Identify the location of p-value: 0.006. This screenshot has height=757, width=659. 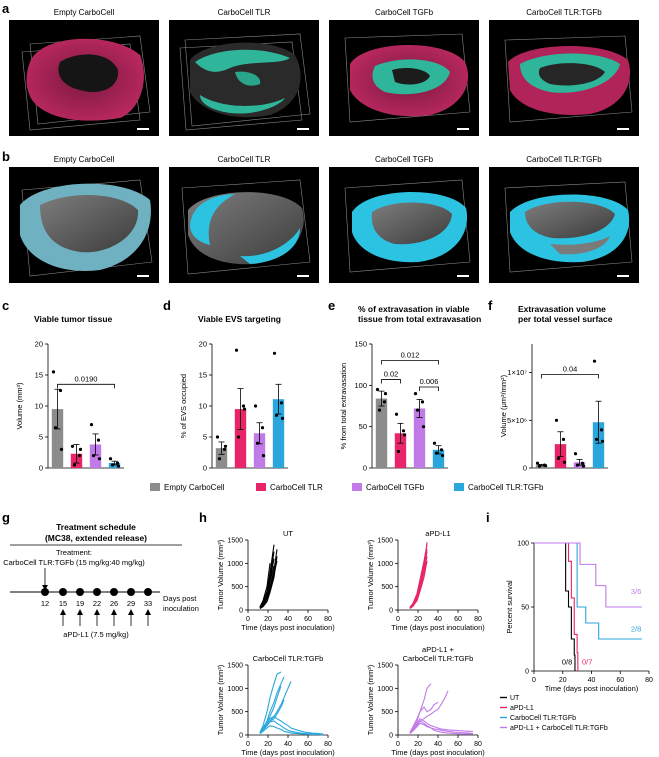
(429, 381).